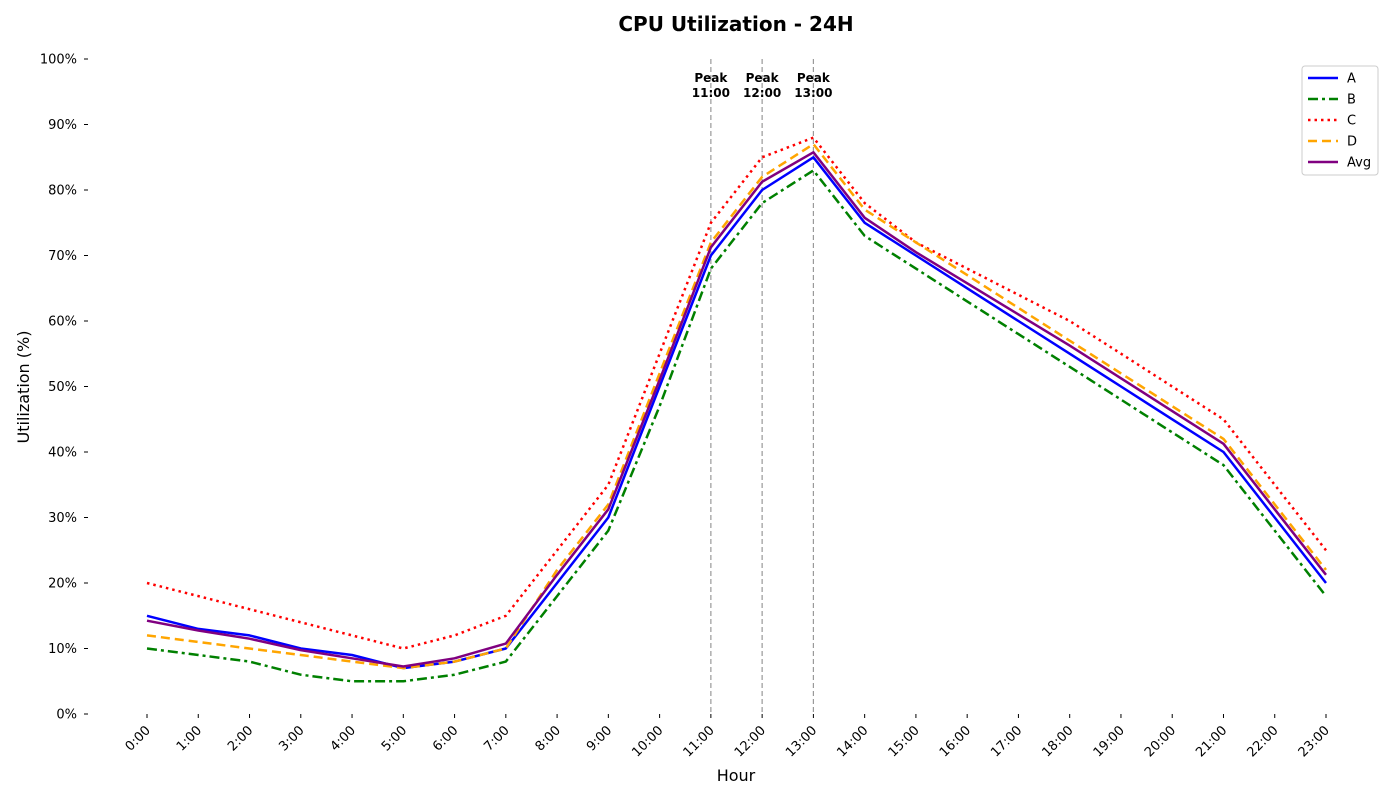 The height and width of the screenshot is (800, 1400). What do you see at coordinates (62, 322) in the screenshot?
I see `y-tick-label: 60%` at bounding box center [62, 322].